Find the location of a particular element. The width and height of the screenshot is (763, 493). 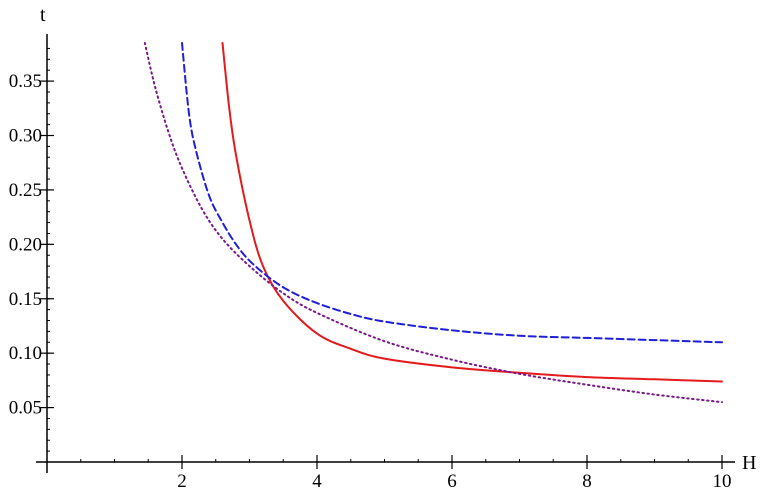

x-tick-label: 10 is located at coordinates (722, 481).